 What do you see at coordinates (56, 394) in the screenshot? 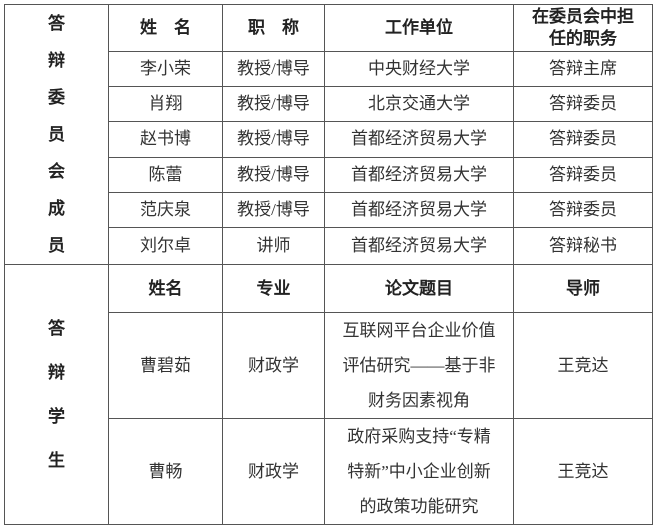
I see `students-section-label: 答 辩 学 生` at bounding box center [56, 394].